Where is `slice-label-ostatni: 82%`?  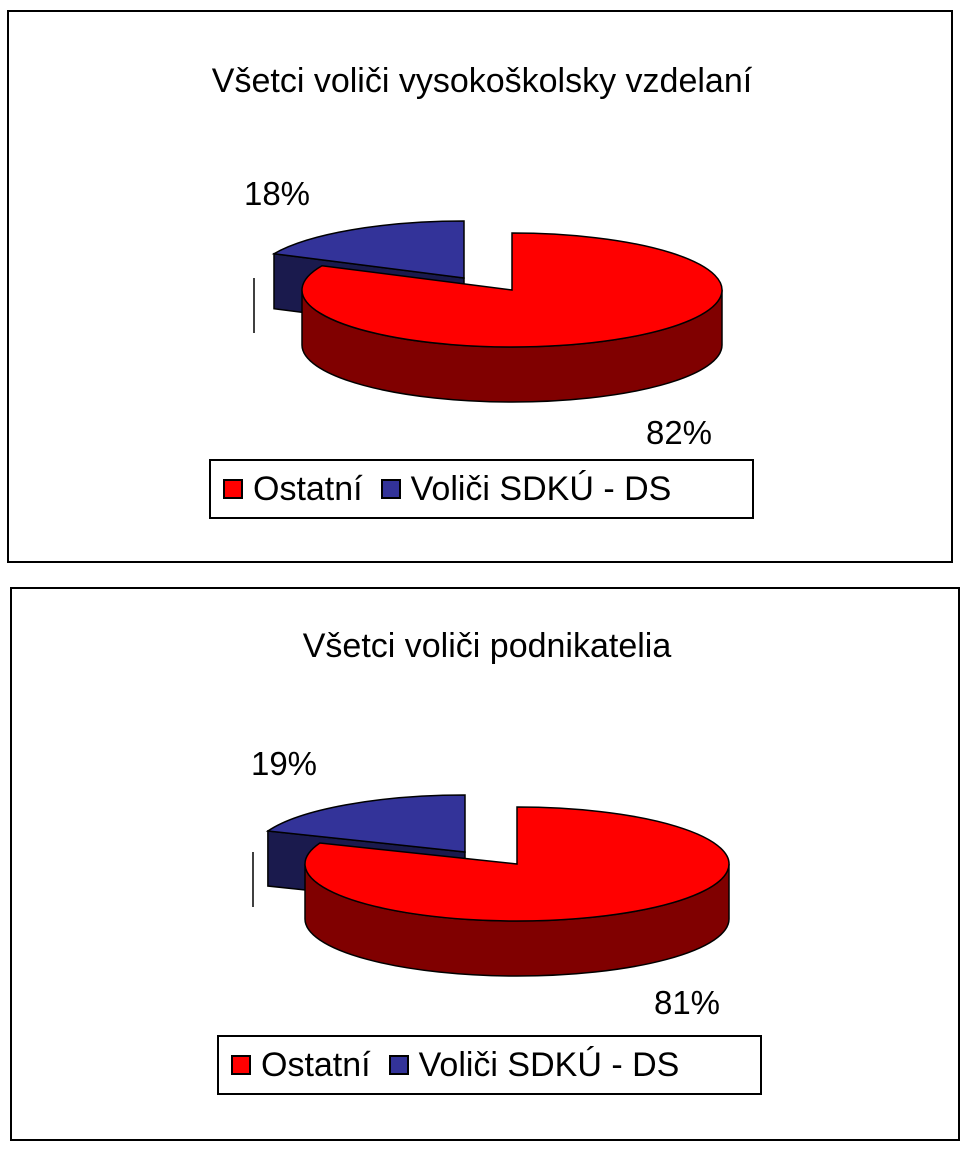 slice-label-ostatni: 82% is located at coordinates (679, 432).